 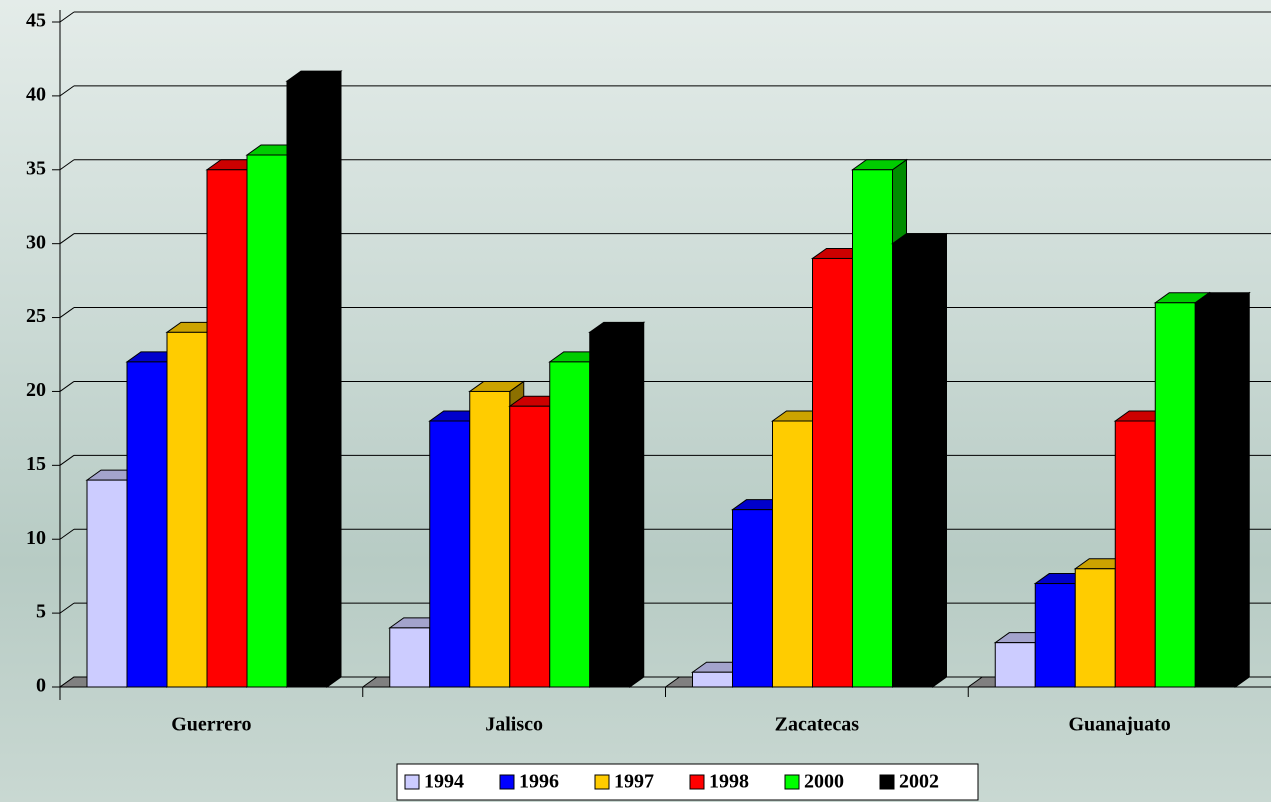 What do you see at coordinates (729, 782) in the screenshot?
I see `legend-label: 1998` at bounding box center [729, 782].